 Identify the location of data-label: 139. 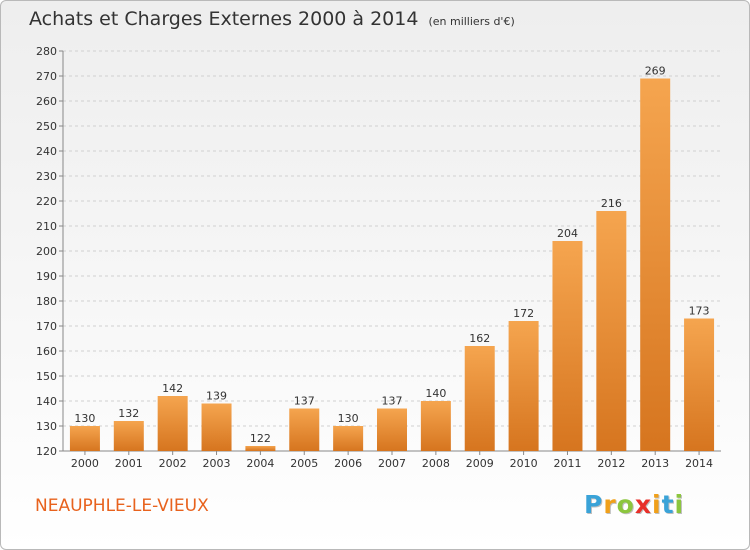
(216, 396).